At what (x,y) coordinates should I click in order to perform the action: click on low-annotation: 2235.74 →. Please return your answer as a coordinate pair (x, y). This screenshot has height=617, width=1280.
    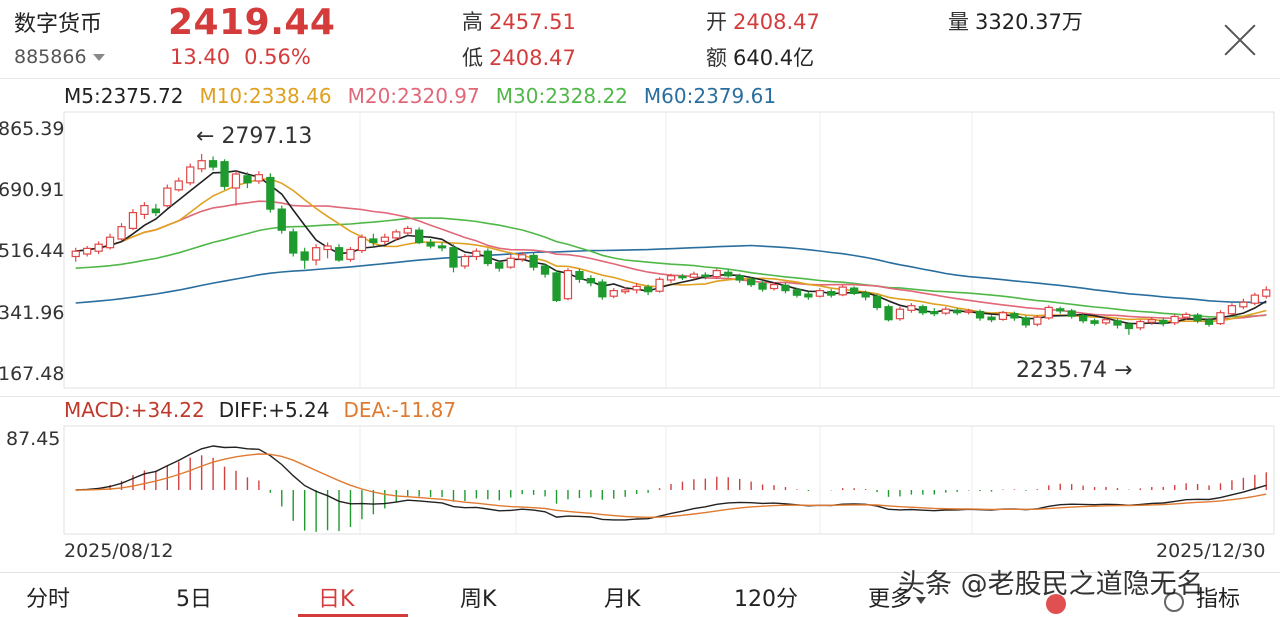
    Looking at the image, I should click on (1074, 370).